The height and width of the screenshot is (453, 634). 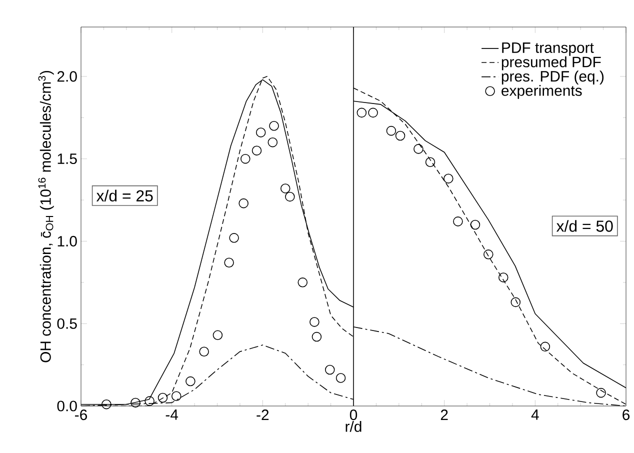 What do you see at coordinates (626, 415) in the screenshot?
I see `x-tick-label: 6` at bounding box center [626, 415].